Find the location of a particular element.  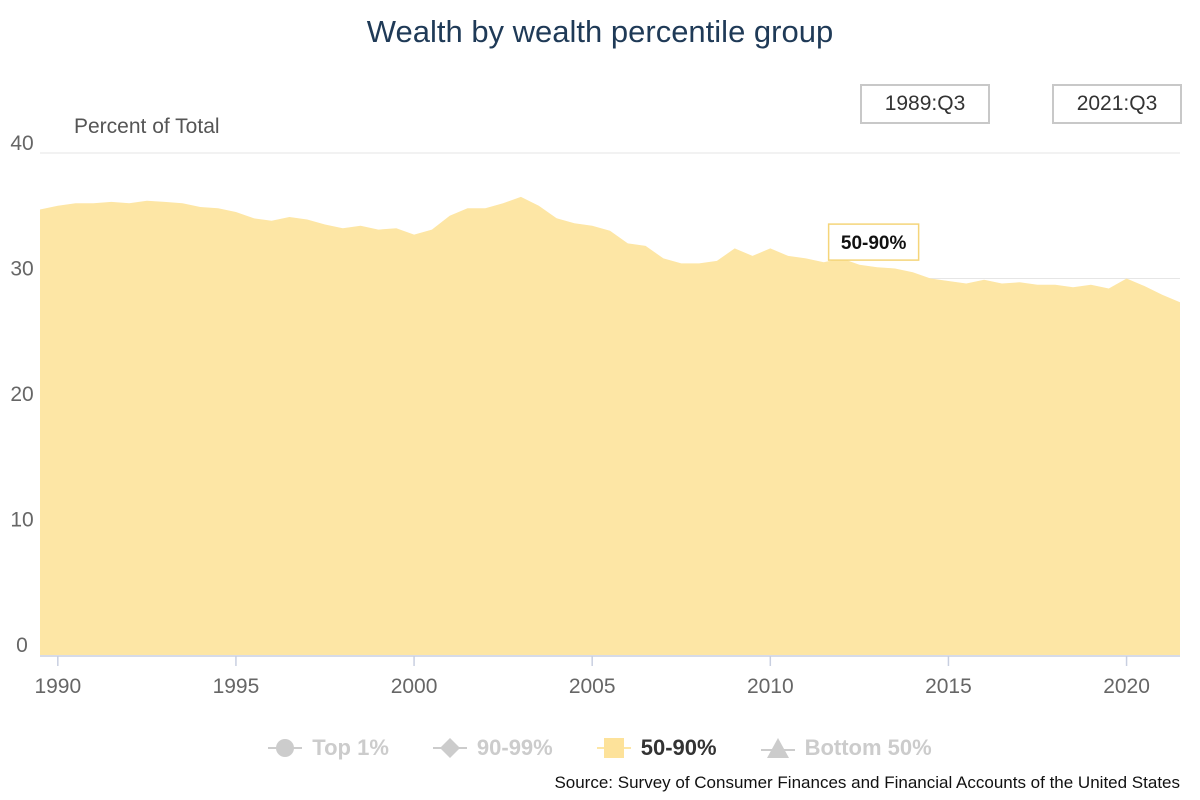

x-tick-label: 2010 is located at coordinates (770, 686).